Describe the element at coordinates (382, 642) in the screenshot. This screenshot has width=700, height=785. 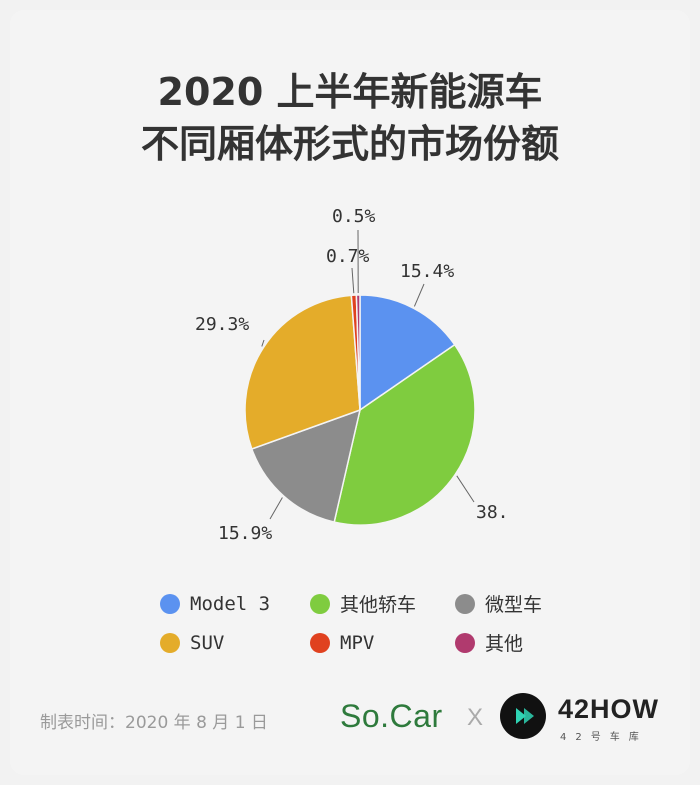
I see `legend-item-5: MPV` at that location.